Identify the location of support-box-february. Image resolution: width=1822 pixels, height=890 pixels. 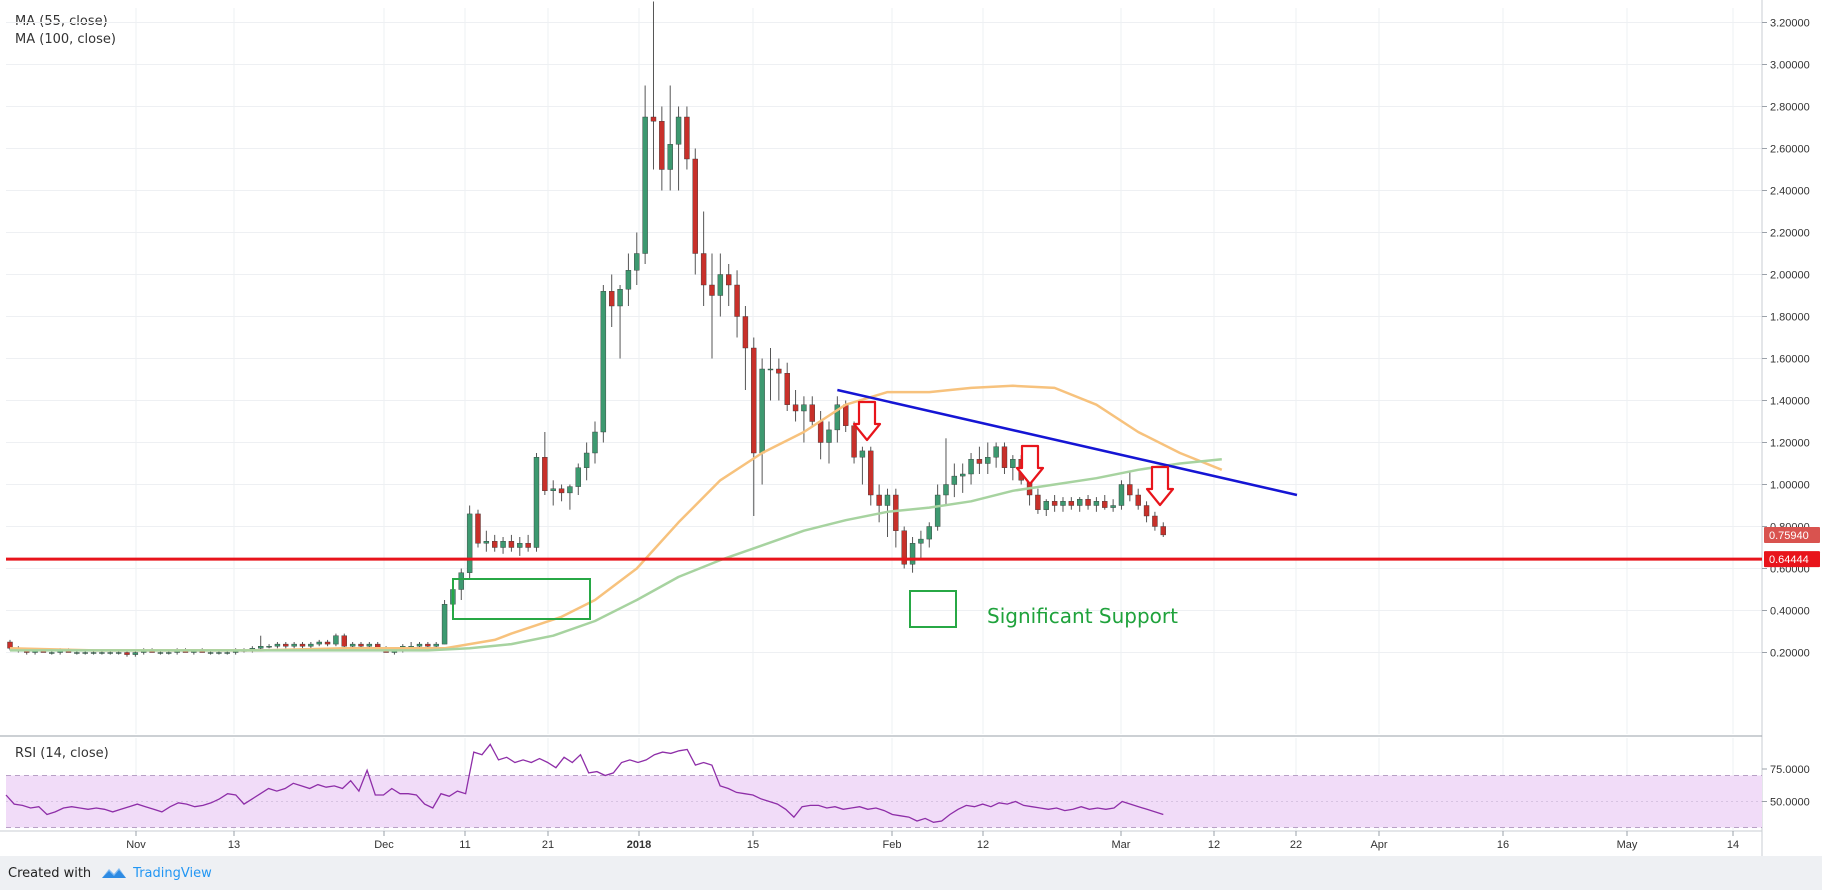
(933, 609).